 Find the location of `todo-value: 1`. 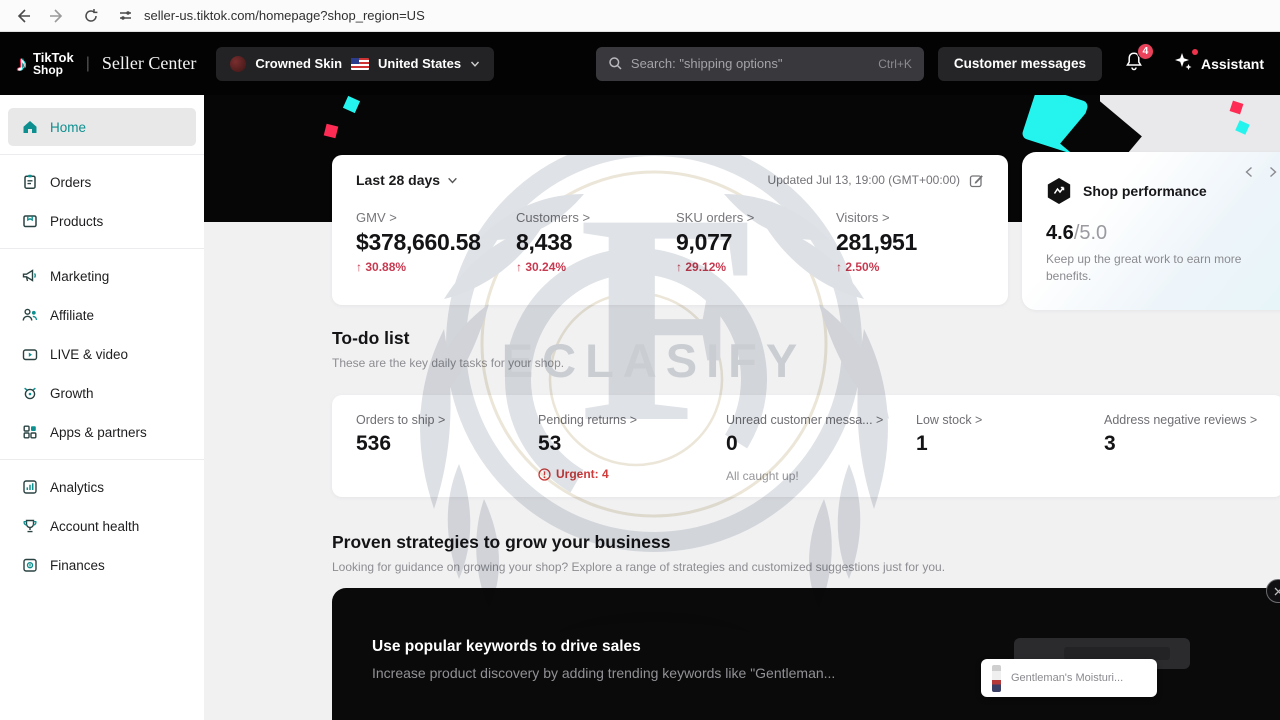

todo-value: 1 is located at coordinates (922, 443).